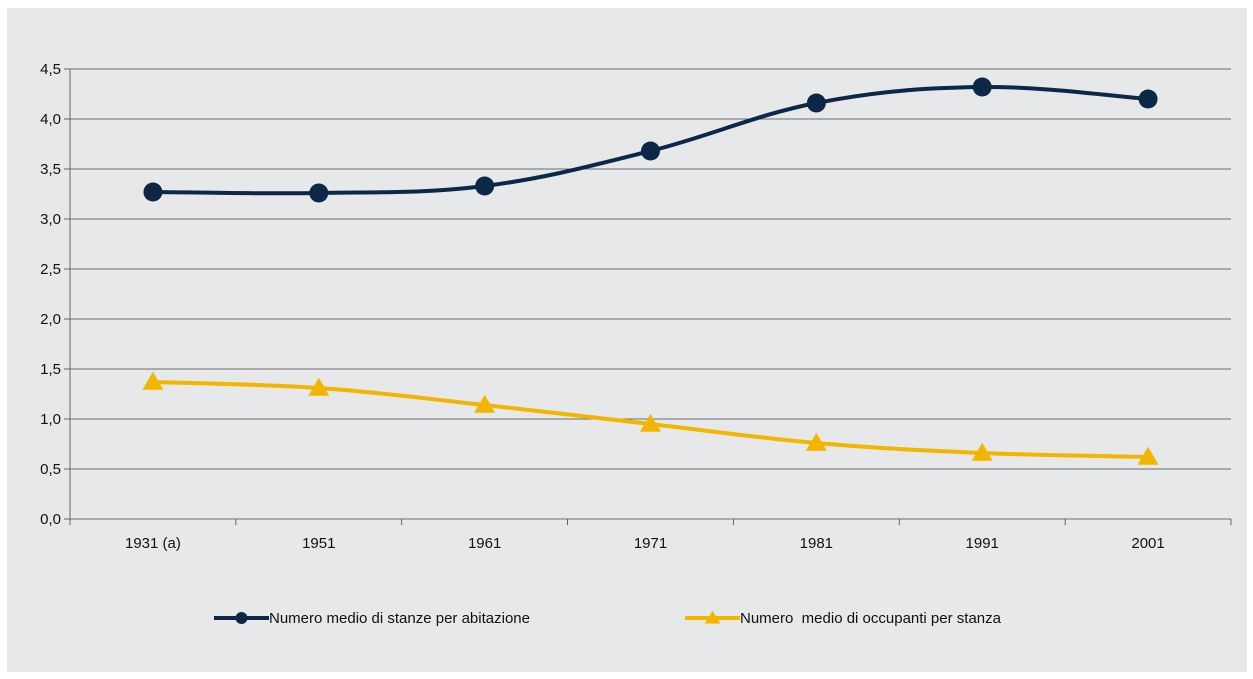 This screenshot has height=679, width=1253. What do you see at coordinates (650, 543) in the screenshot?
I see `x-tick-label: 1971` at bounding box center [650, 543].